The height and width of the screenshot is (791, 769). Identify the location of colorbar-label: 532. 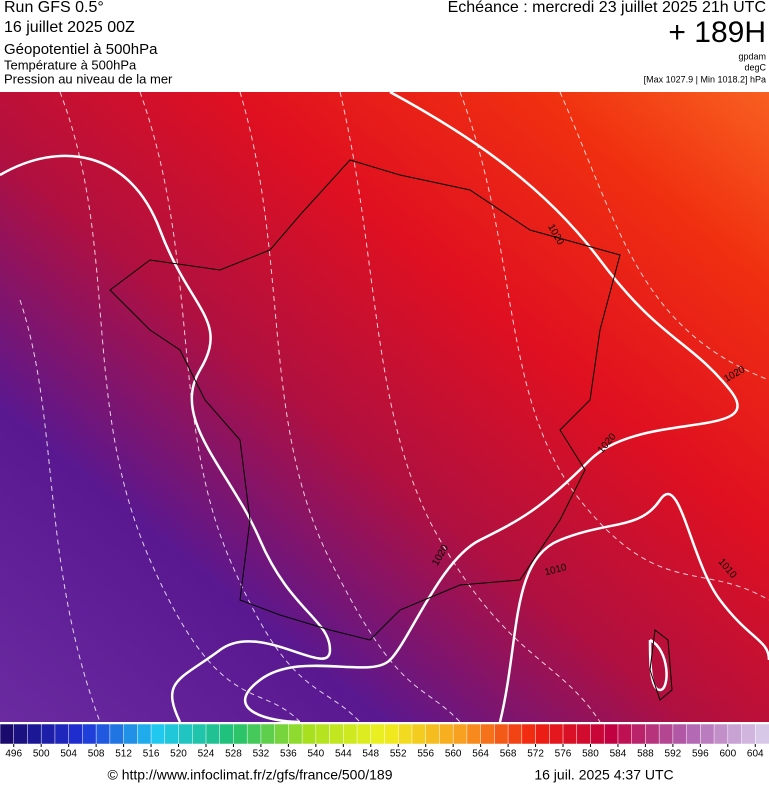
(261, 754).